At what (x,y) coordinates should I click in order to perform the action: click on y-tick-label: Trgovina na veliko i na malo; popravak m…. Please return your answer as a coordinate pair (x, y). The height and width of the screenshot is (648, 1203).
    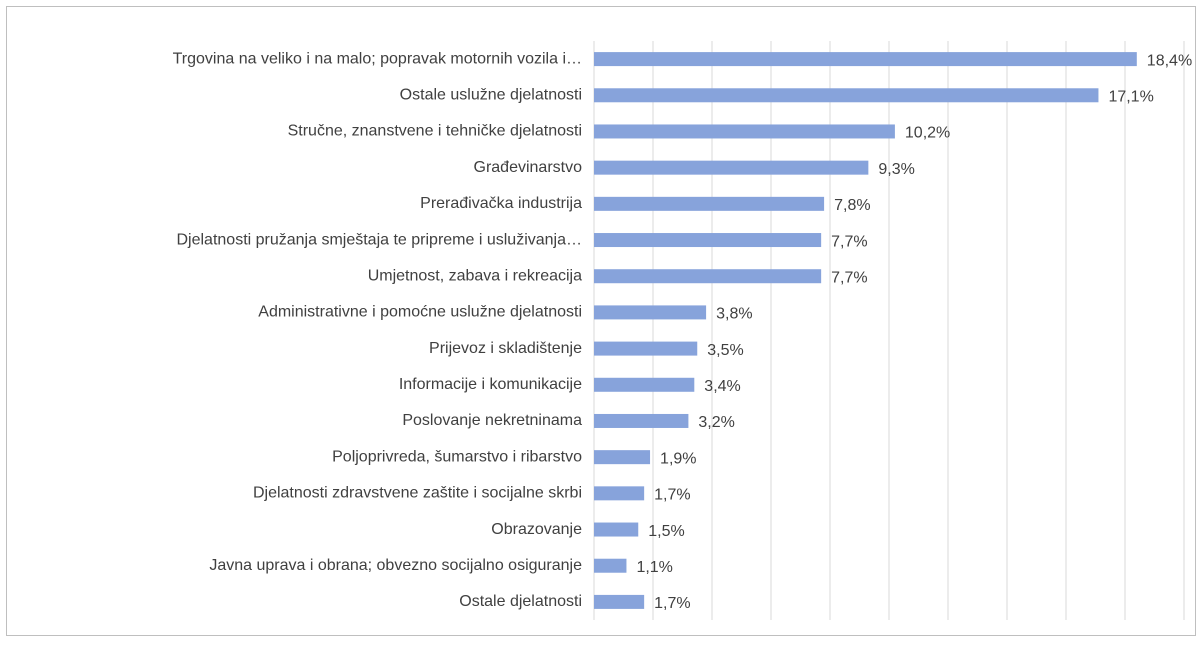
    Looking at the image, I should click on (377, 58).